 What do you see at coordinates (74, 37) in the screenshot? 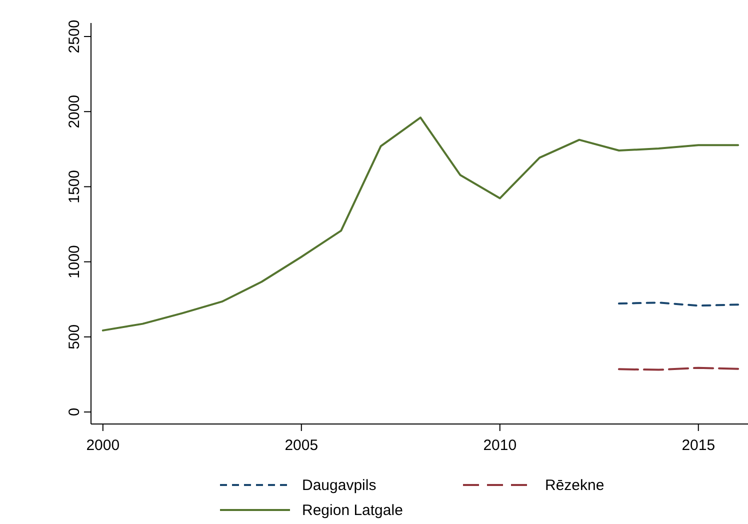
I see `y-tick-label: 2500` at bounding box center [74, 37].